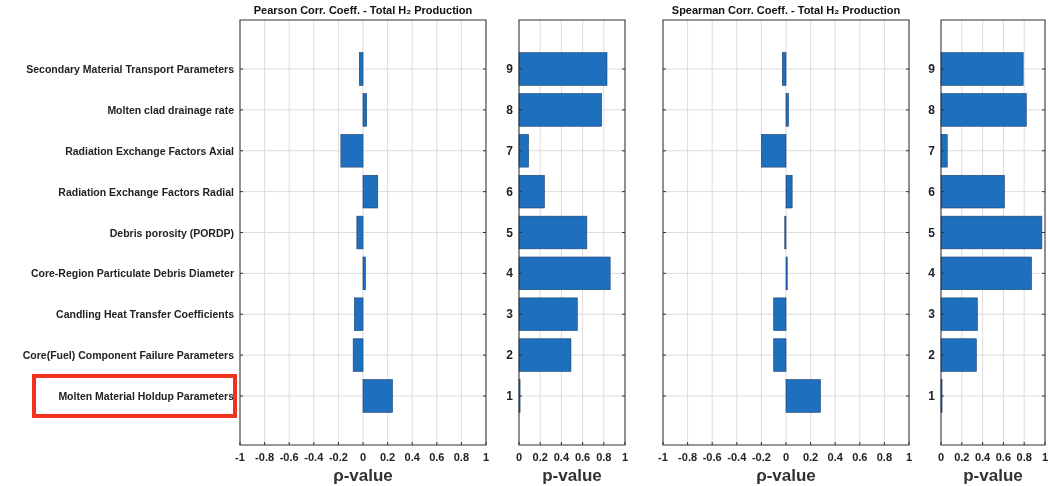 This screenshot has width=1050, height=486. I want to click on y-tick-label: Core-Region Particulate Debris Diameter, so click(132, 273).